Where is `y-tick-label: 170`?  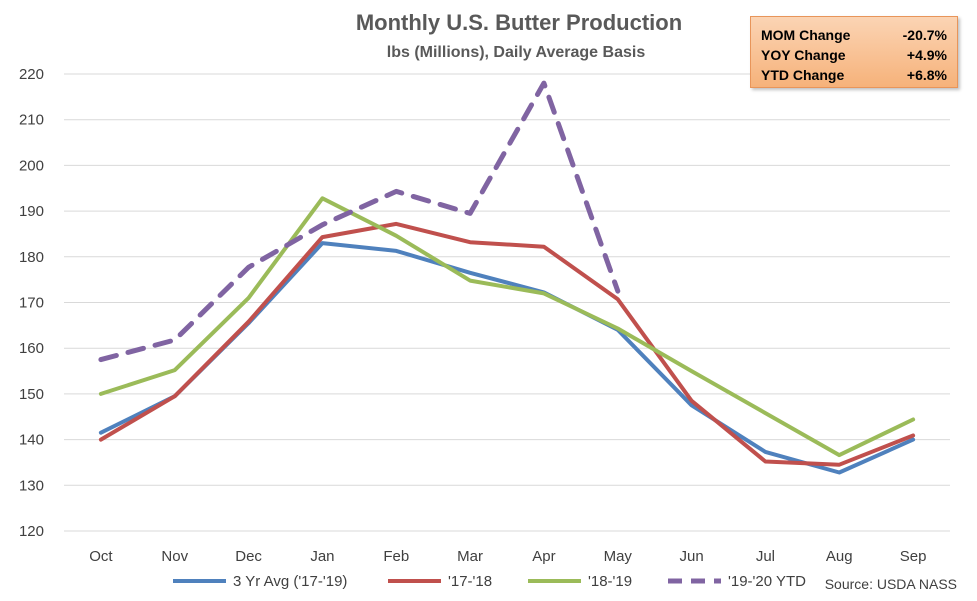 y-tick-label: 170 is located at coordinates (31, 303).